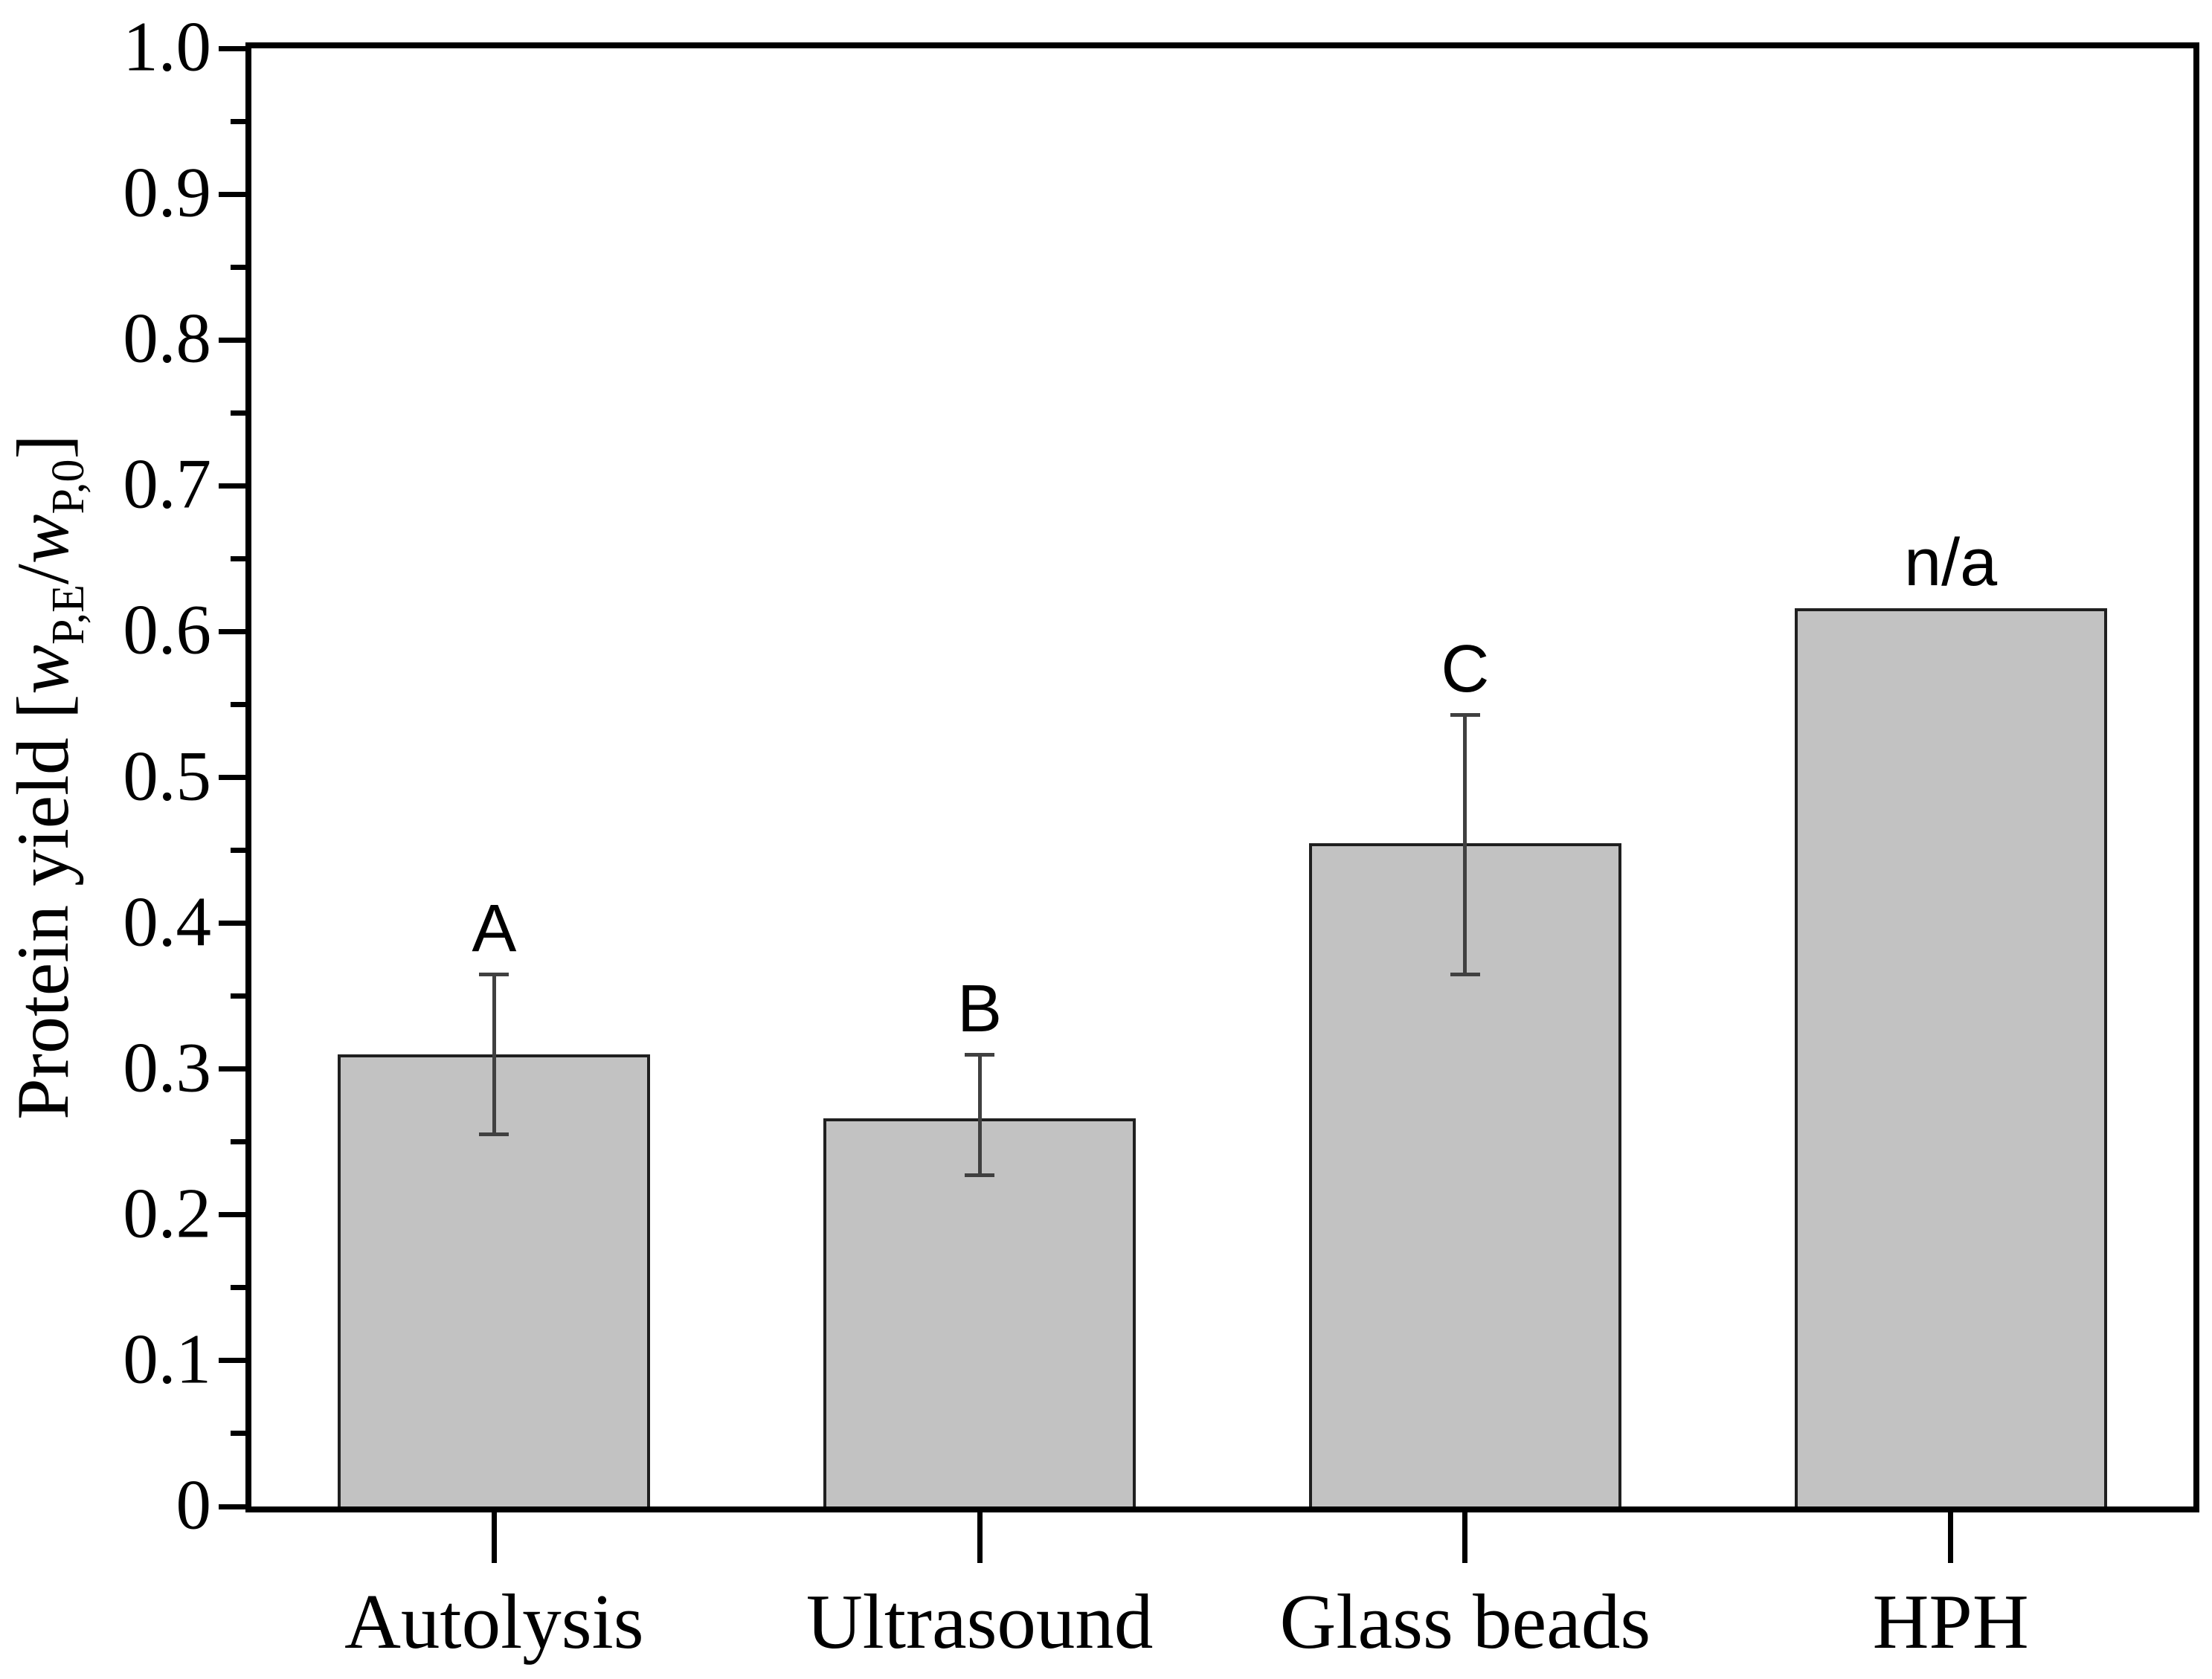 The height and width of the screenshot is (1679, 2212). Describe the element at coordinates (979, 1312) in the screenshot. I see `bar-ultrasound` at that location.